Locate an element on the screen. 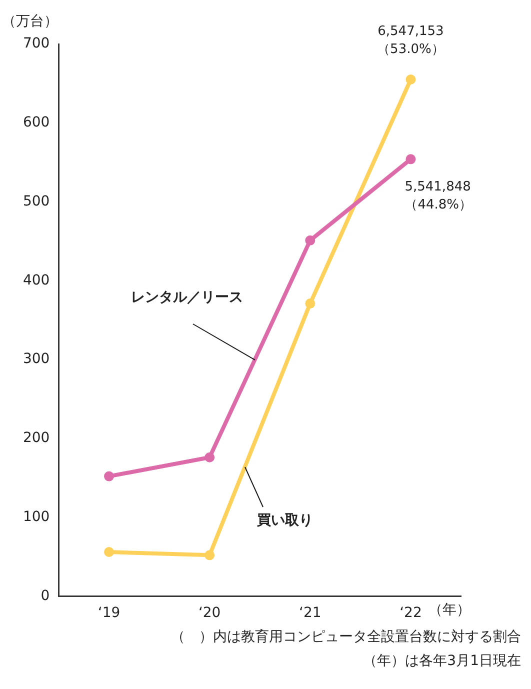  x-tick-label: ‘20 is located at coordinates (209, 613).